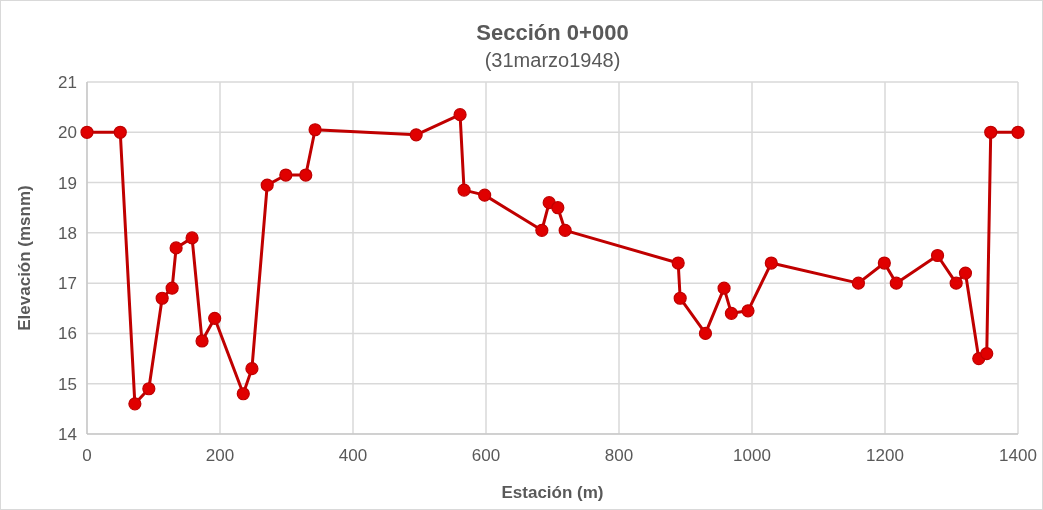 Image resolution: width=1043 pixels, height=510 pixels. What do you see at coordinates (552, 60) in the screenshot?
I see `chart-subtitle: (31marzo1948)` at bounding box center [552, 60].